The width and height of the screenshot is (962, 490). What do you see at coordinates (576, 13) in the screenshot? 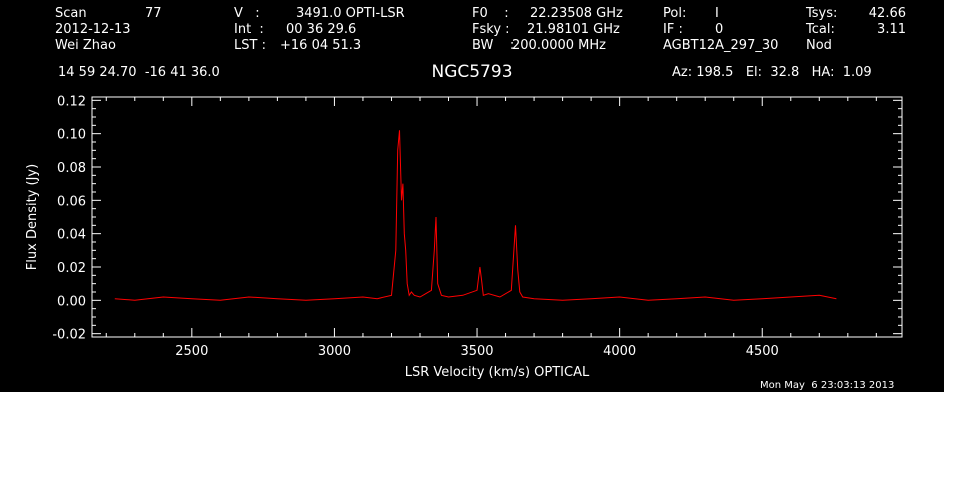
I see `header-value: 22.23508 GHz` at bounding box center [576, 13].